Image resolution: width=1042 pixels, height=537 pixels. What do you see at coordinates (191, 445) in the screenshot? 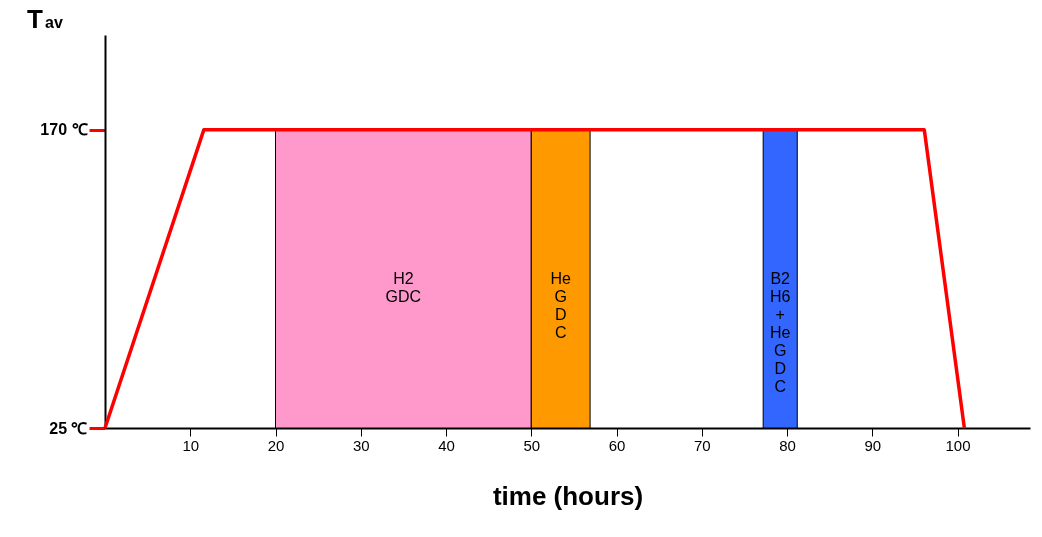
I see `x-tick-label: 10` at bounding box center [191, 445].